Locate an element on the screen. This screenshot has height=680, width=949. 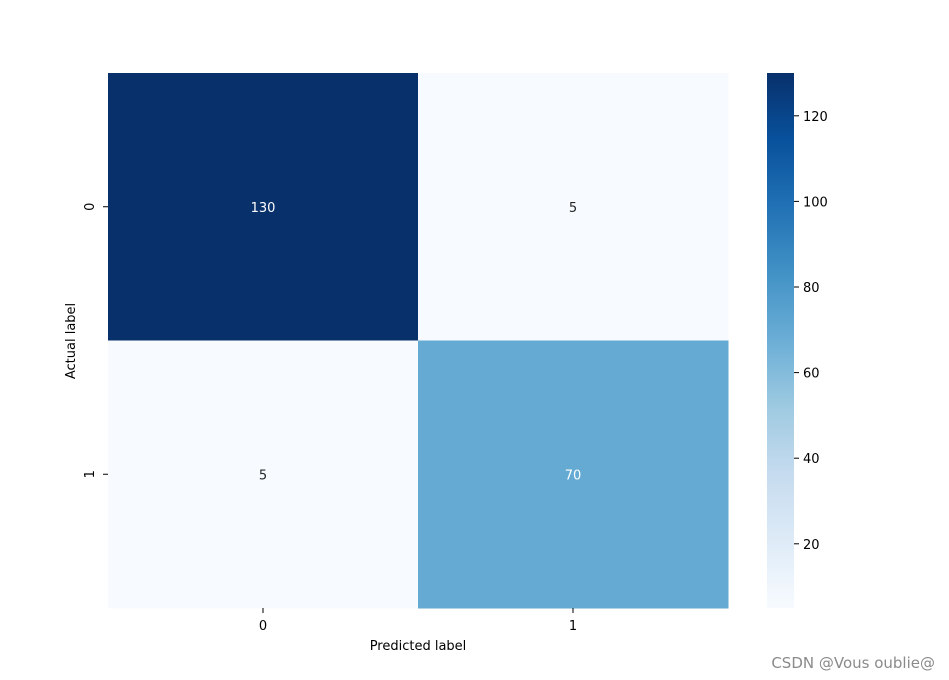
colorbar-tick-label: 20 is located at coordinates (811, 545).